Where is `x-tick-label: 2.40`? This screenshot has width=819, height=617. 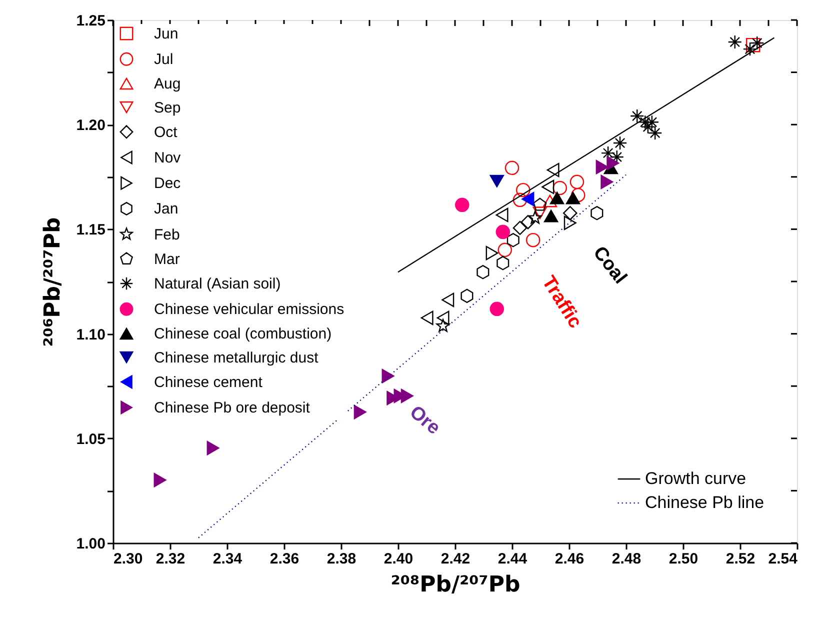 x-tick-label: 2.40 is located at coordinates (399, 559).